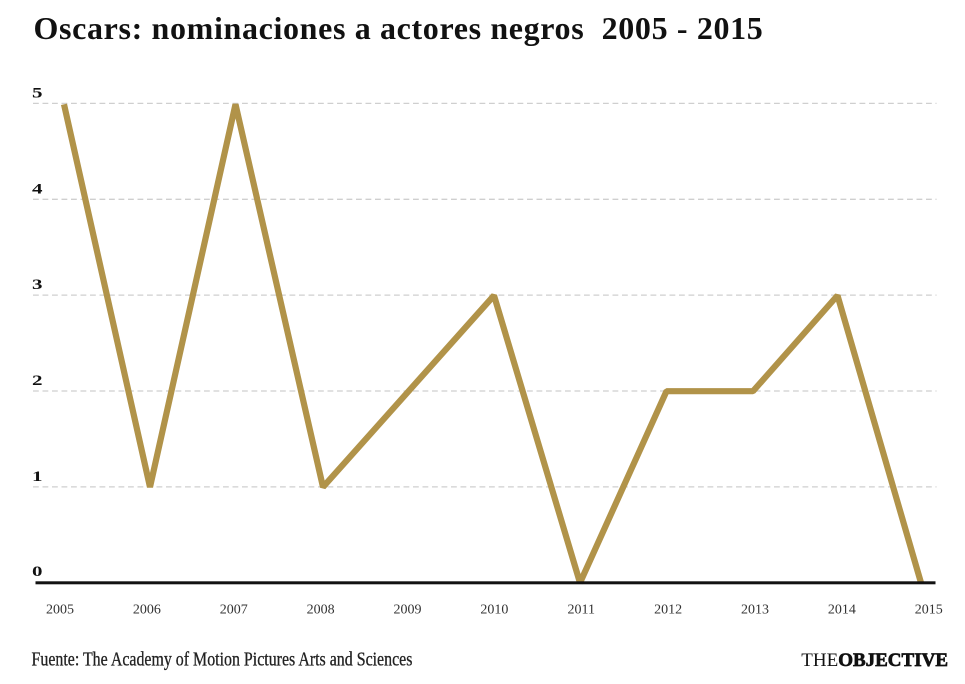  I want to click on svg-text: 2011, so click(581, 610).